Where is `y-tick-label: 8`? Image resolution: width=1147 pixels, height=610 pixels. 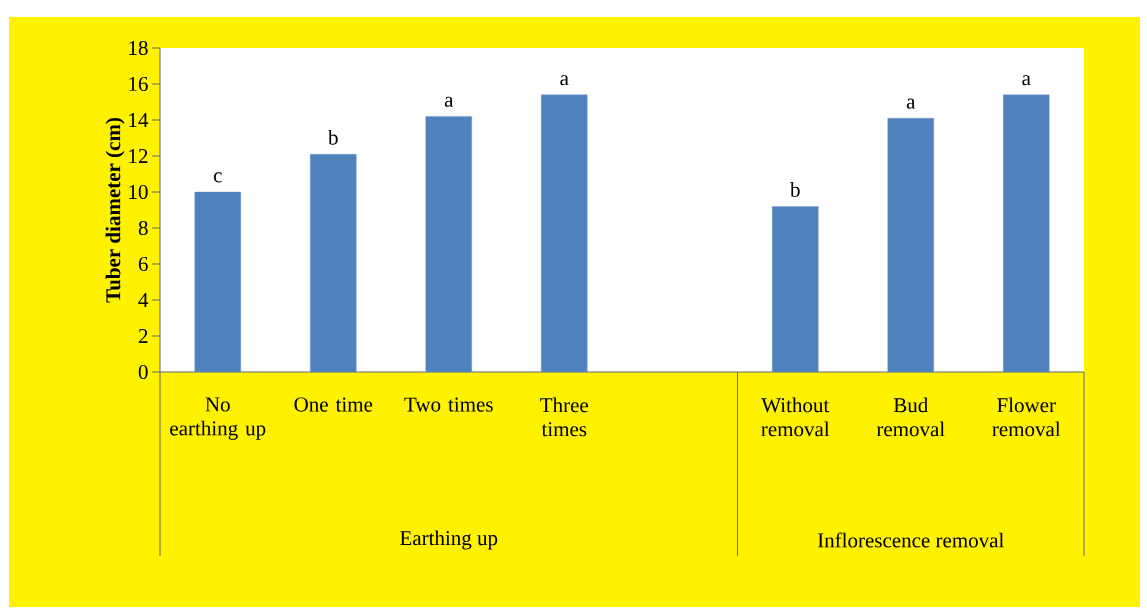 y-tick-label: 8 is located at coordinates (143, 228).